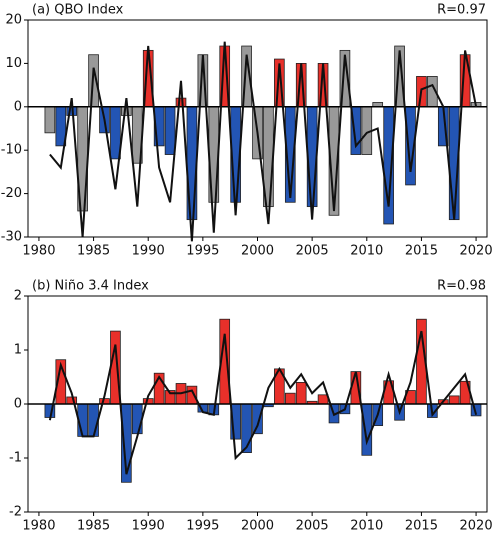 The image size is (500, 534). I want to click on y-tick-label: -2, so click(15, 512).